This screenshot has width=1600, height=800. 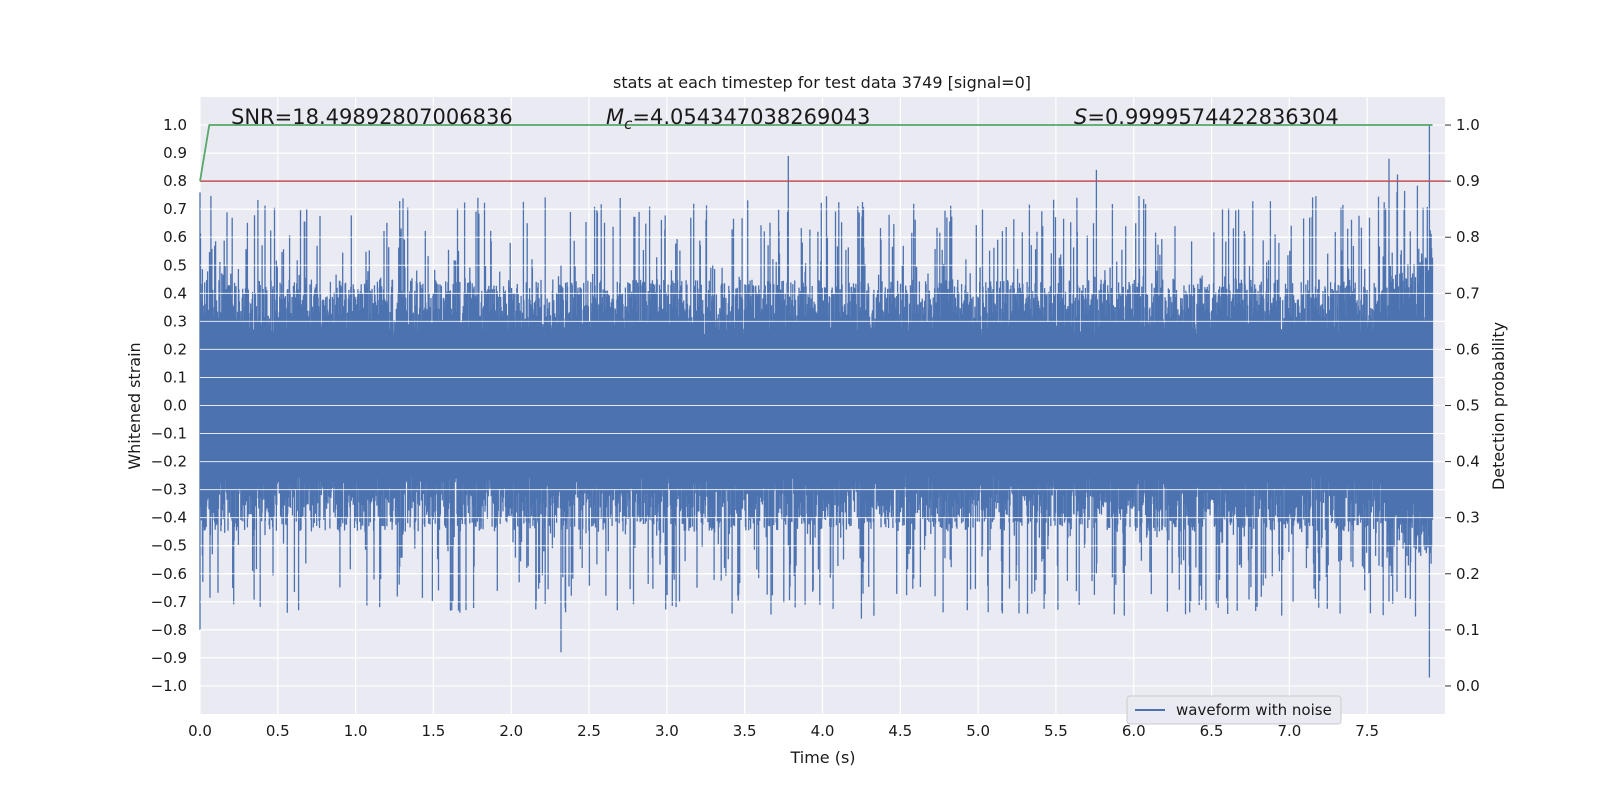 I want to click on y-tick-label: −0.1, so click(x=169, y=434).